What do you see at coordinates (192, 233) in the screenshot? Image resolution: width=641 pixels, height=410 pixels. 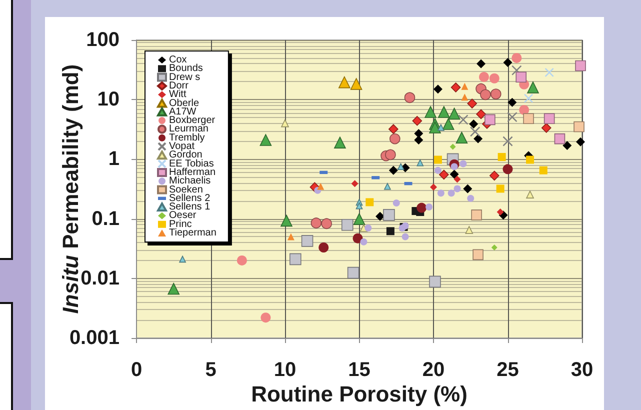 I see `legend-label: Tieperman` at bounding box center [192, 233].